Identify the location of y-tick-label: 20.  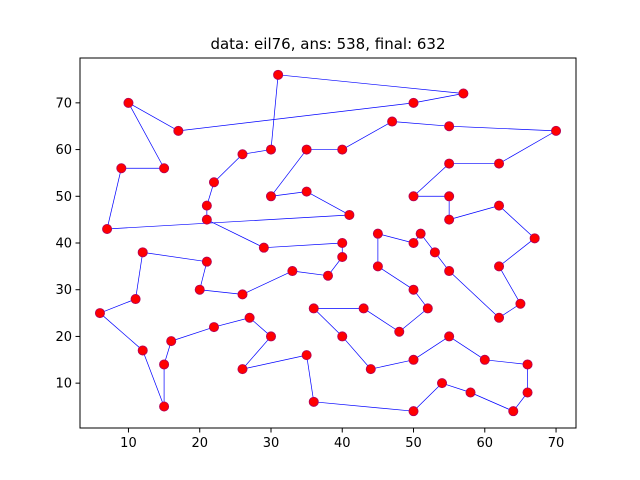
(63, 337).